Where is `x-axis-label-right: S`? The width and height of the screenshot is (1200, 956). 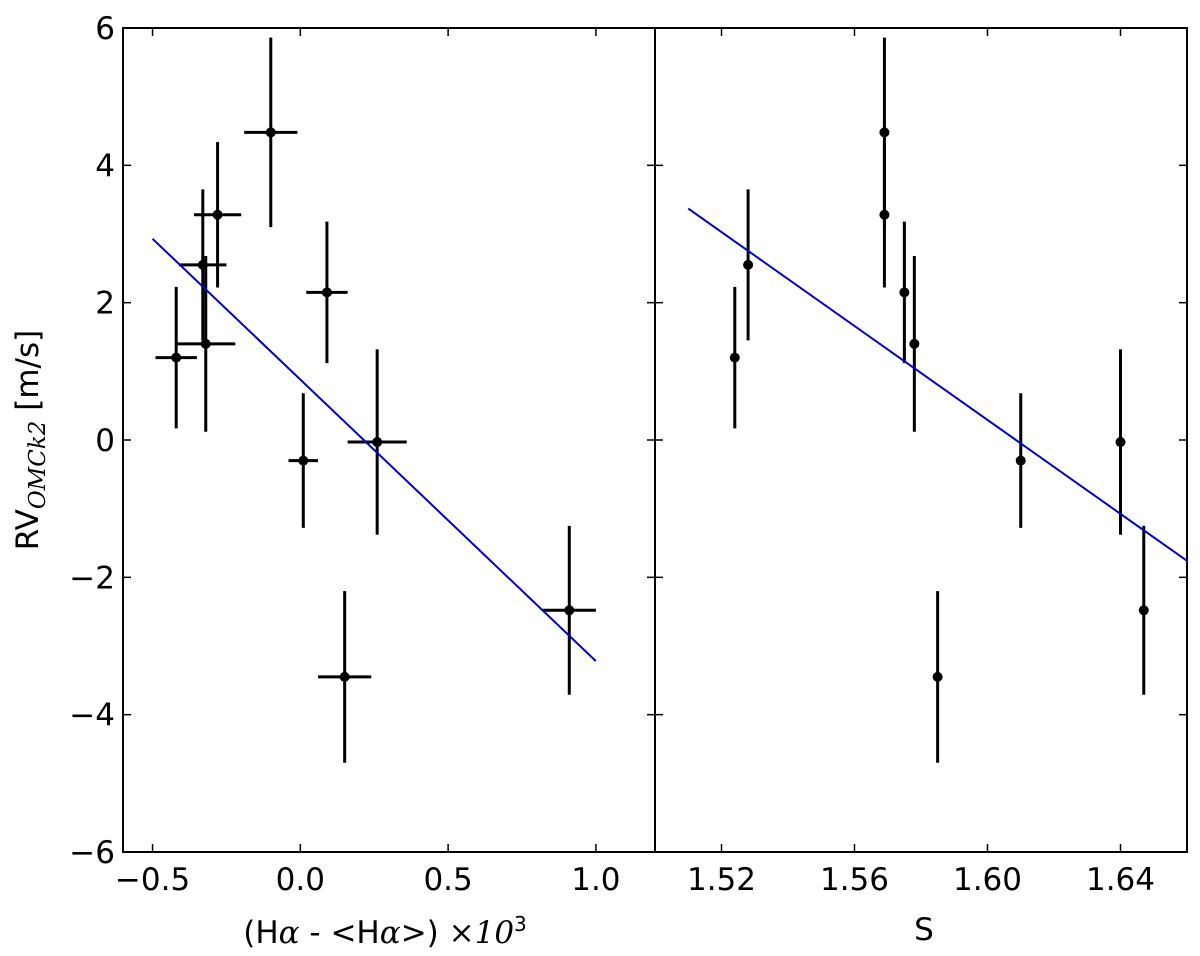 x-axis-label-right: S is located at coordinates (924, 930).